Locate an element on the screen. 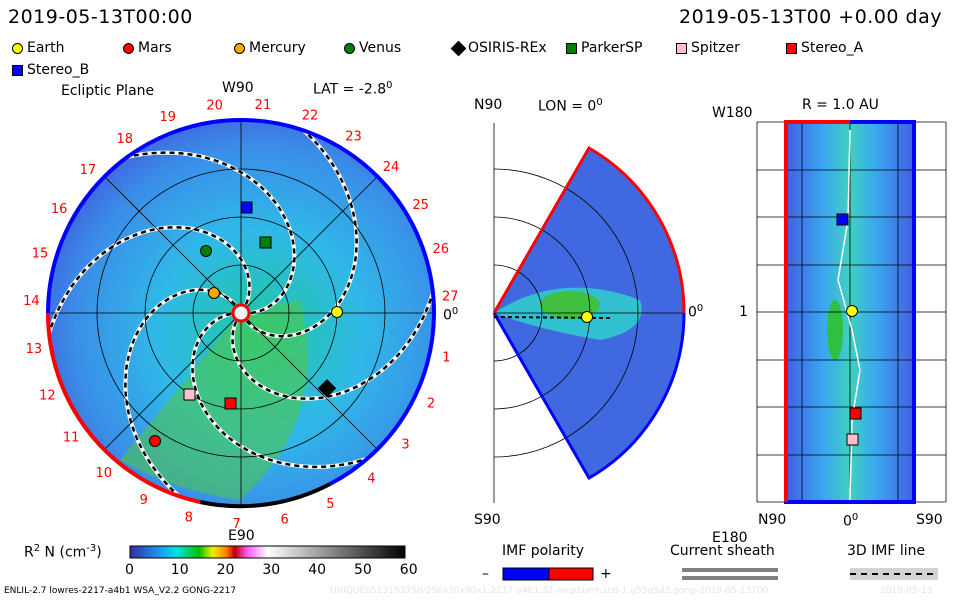 This screenshot has width=960, height=600. day-label: 12 is located at coordinates (47, 395).